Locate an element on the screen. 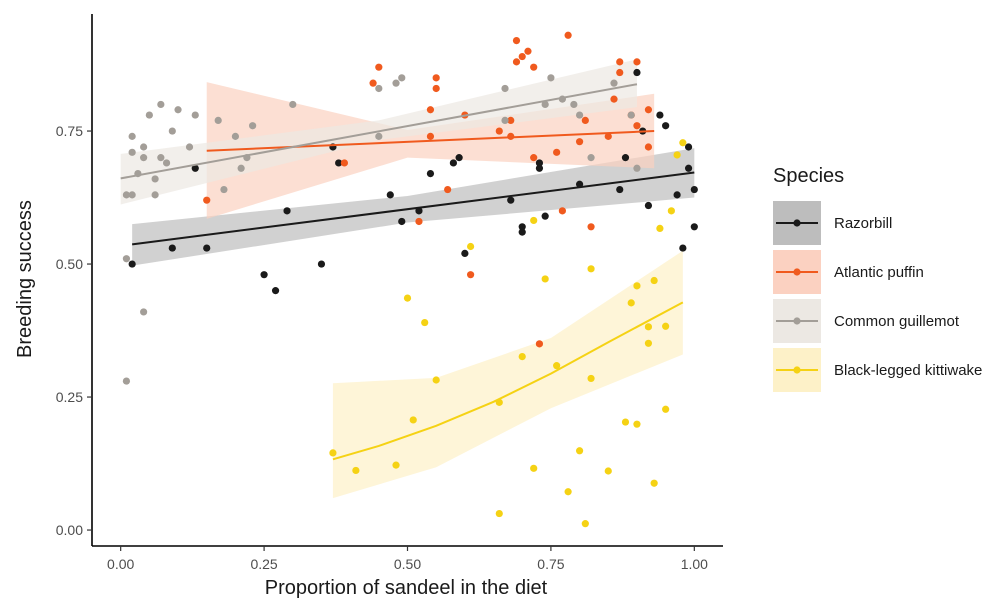 This screenshot has height=601, width=1008. black-legged-kittiwake-confidence-band is located at coordinates (507, 374).